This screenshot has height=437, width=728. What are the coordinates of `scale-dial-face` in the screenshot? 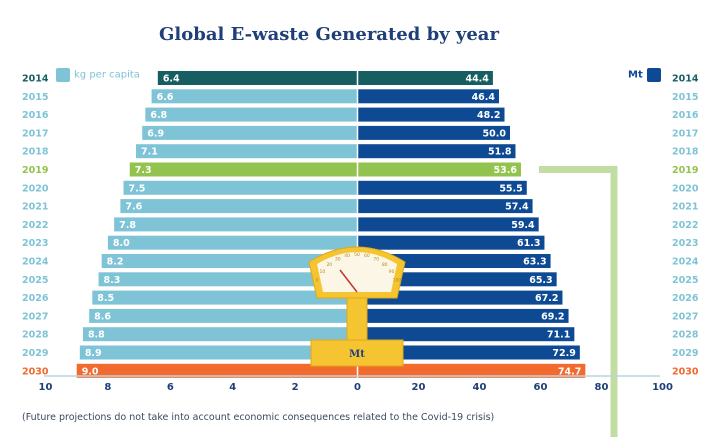 It's located at (357, 272).